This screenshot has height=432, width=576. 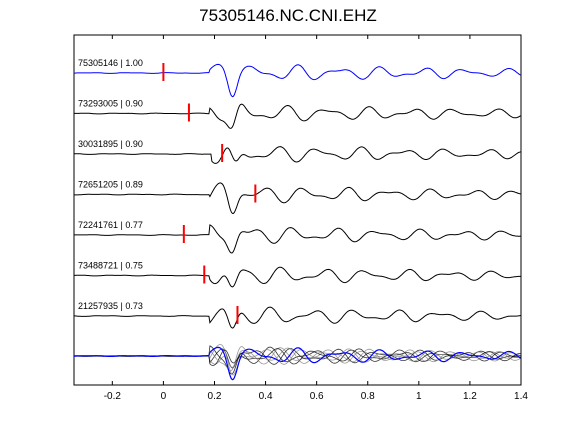 I want to click on x-tick-label: 1, so click(x=419, y=396).